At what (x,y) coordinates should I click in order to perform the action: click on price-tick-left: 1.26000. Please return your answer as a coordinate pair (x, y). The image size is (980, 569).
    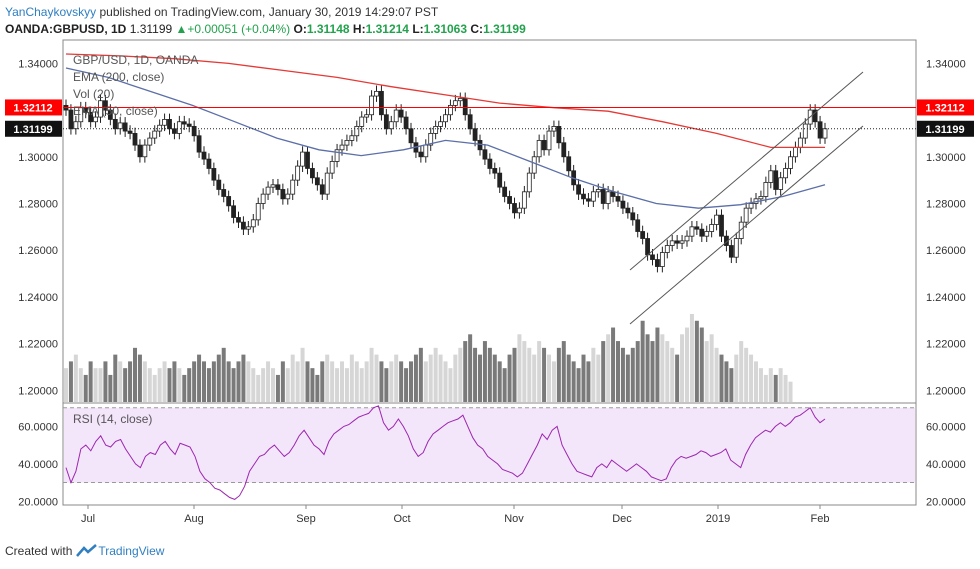
    Looking at the image, I should click on (38, 251).